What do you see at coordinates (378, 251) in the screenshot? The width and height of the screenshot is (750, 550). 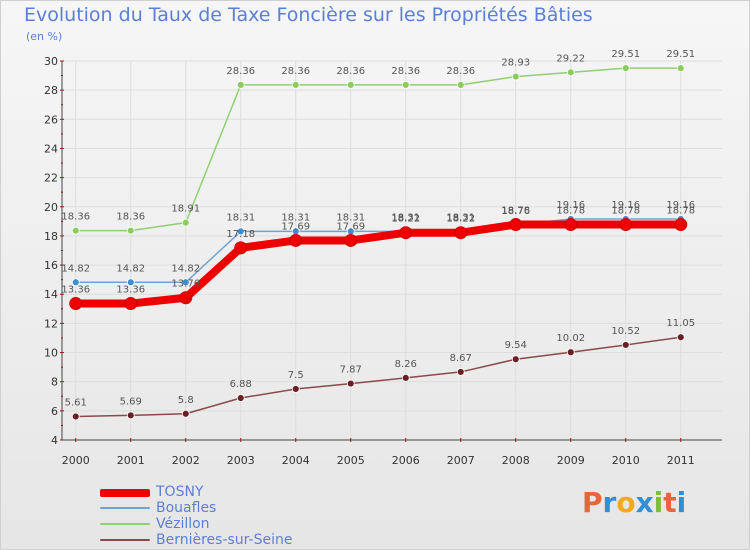 I see `series-line-bouafles` at bounding box center [378, 251].